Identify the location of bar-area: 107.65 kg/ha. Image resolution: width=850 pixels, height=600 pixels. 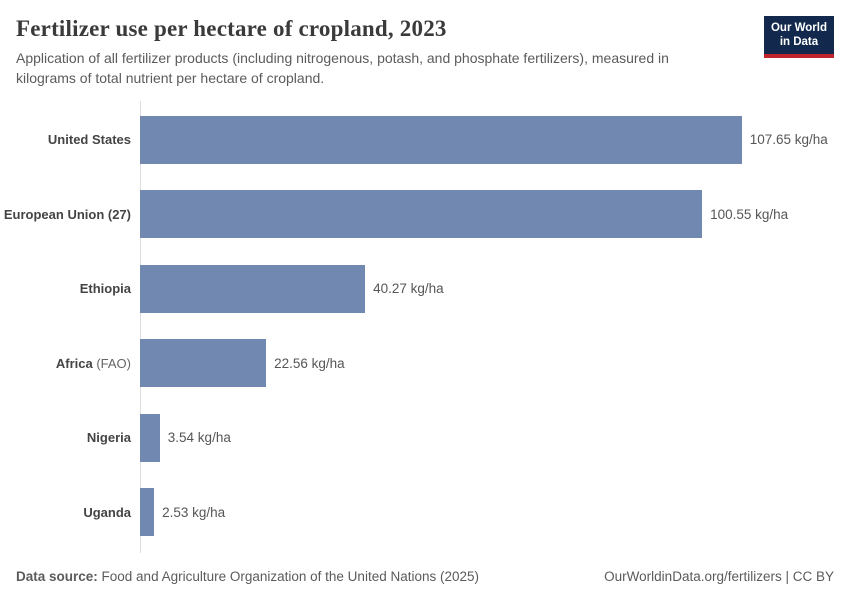
(495, 140).